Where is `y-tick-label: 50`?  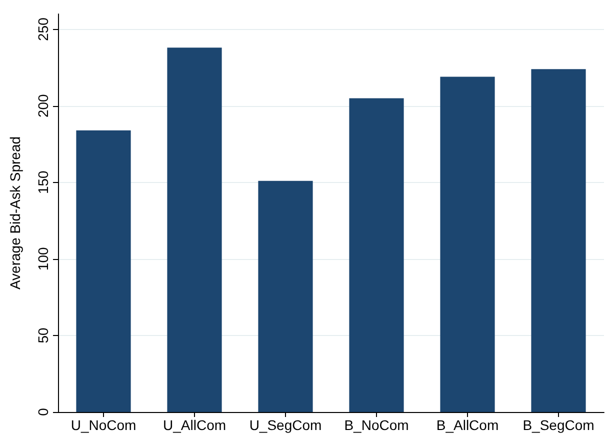
y-tick-label: 50 is located at coordinates (43, 335).